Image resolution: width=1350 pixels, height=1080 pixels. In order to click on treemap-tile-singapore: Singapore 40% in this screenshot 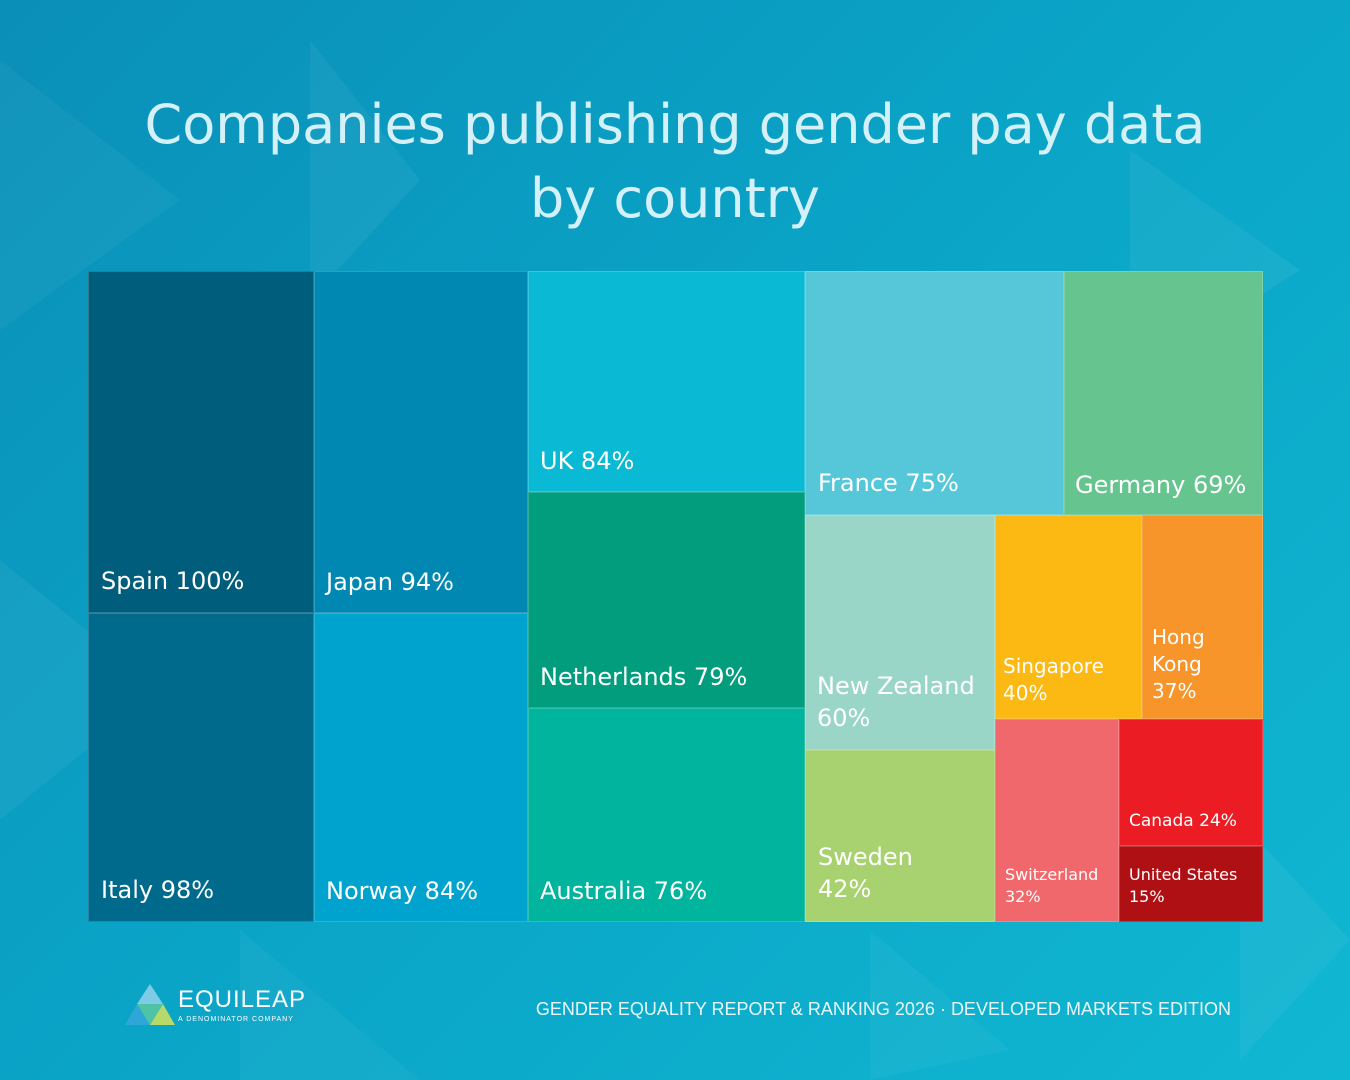, I will do `click(1068, 617)`.